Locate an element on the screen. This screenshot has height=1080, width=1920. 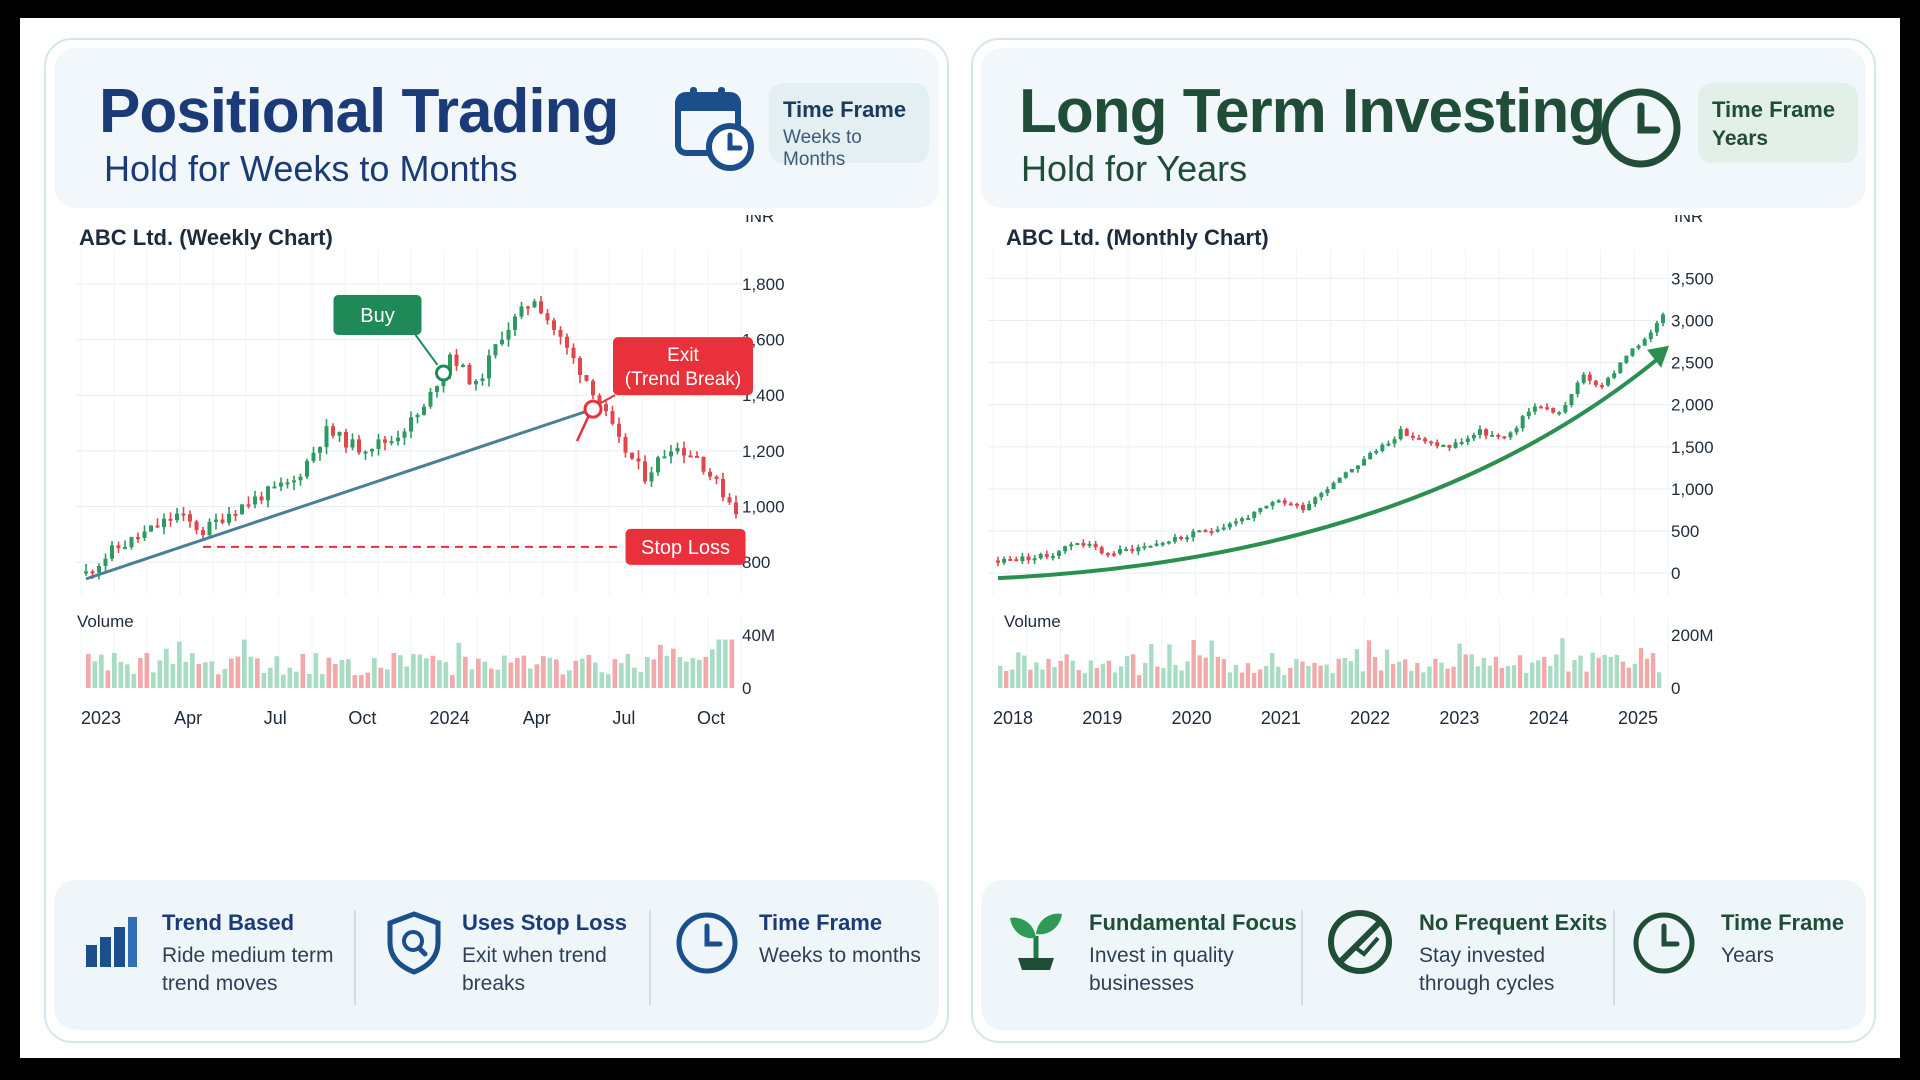
feature-2-title: Uses Stop Loss is located at coordinates (545, 922).